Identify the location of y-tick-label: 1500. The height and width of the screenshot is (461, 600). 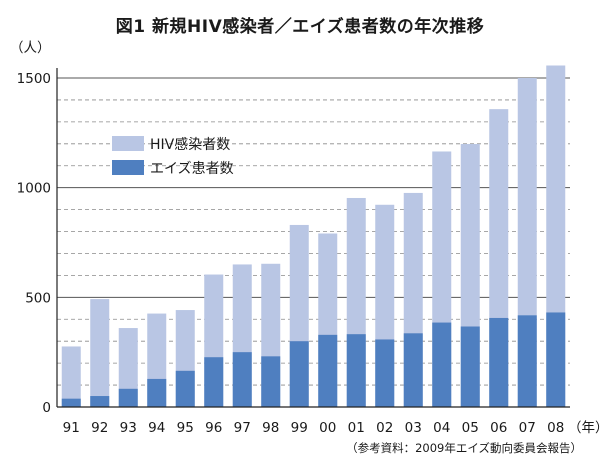
(34, 79).